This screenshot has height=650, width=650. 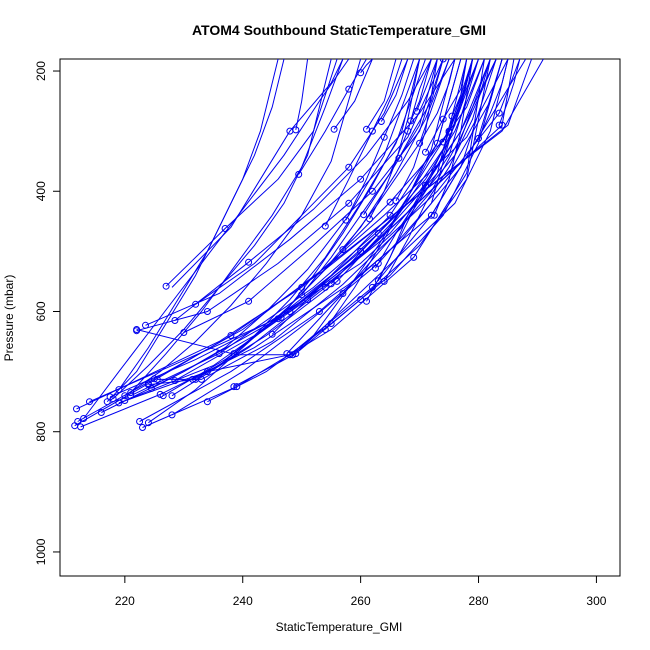 I want to click on y-axis-label: Pressure (mbar), so click(x=9, y=318).